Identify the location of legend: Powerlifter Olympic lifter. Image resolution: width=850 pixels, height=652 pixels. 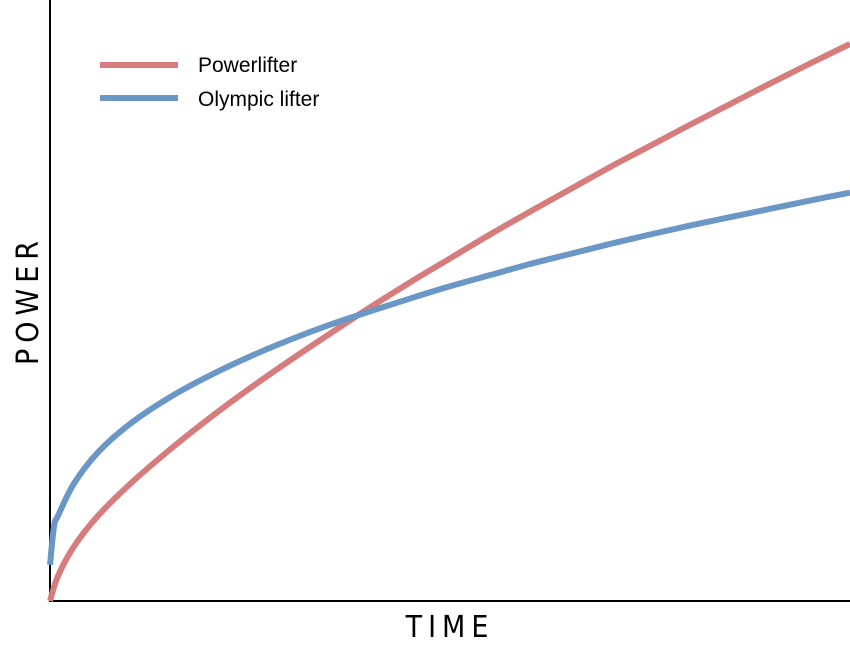
(209, 82).